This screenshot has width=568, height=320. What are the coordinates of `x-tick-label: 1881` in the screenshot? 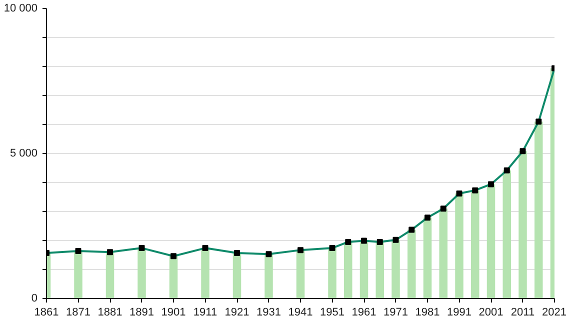 It's located at (110, 312).